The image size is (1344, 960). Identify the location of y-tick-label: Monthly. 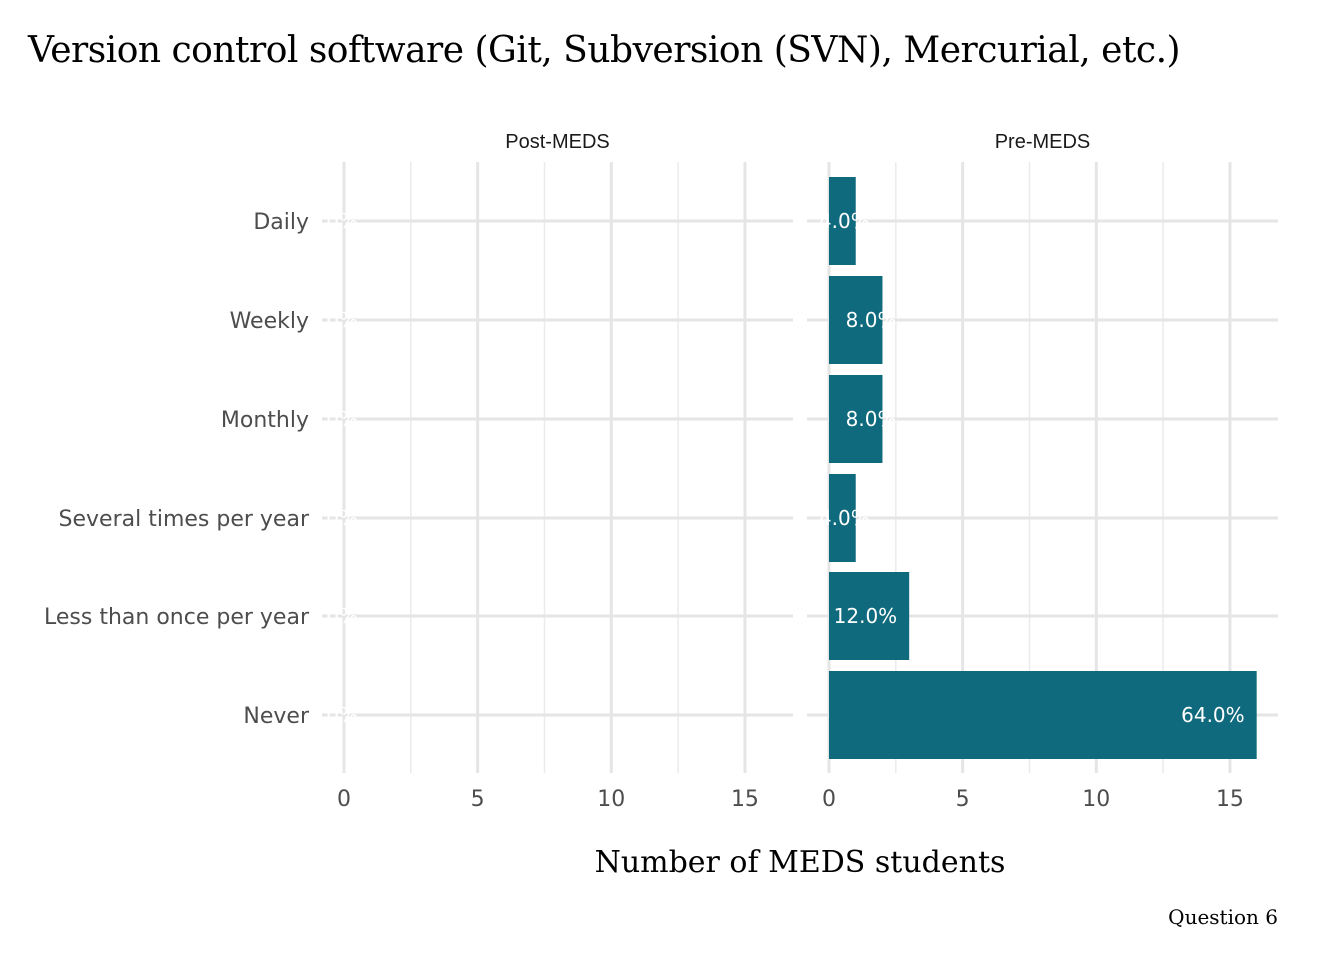
(265, 420).